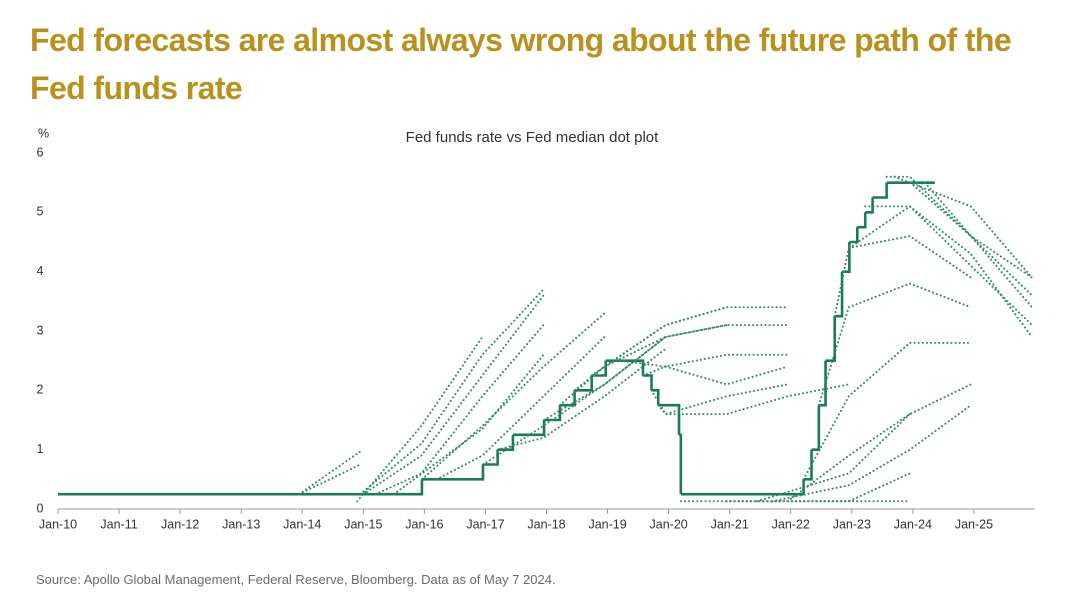 Image resolution: width=1080 pixels, height=594 pixels. Describe the element at coordinates (40, 271) in the screenshot. I see `y-tick-label: 4` at that location.